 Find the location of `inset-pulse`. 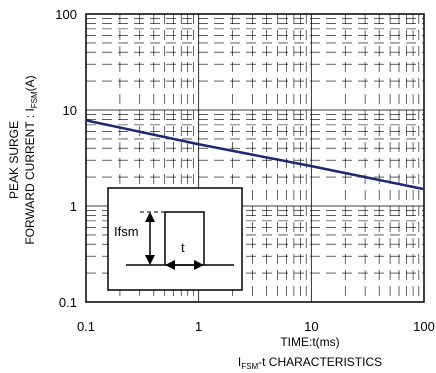

inset-pulse is located at coordinates (184, 238).